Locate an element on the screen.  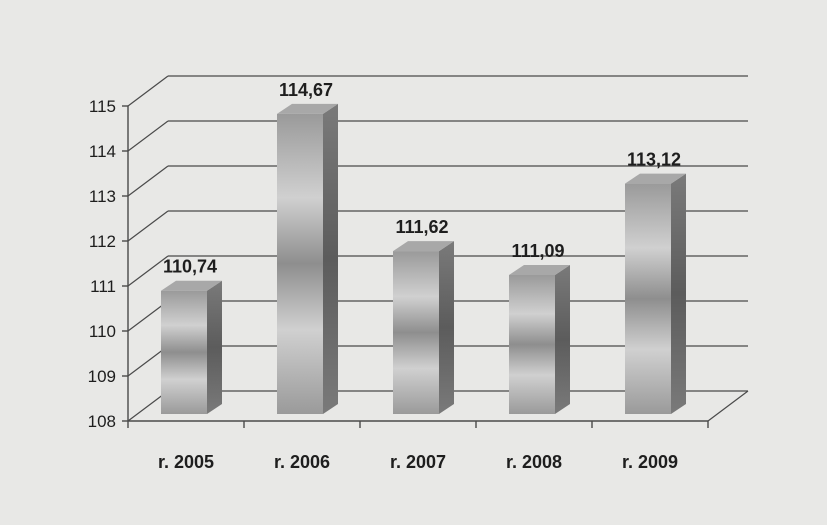
y-tick-label: 110 is located at coordinates (102, 331).